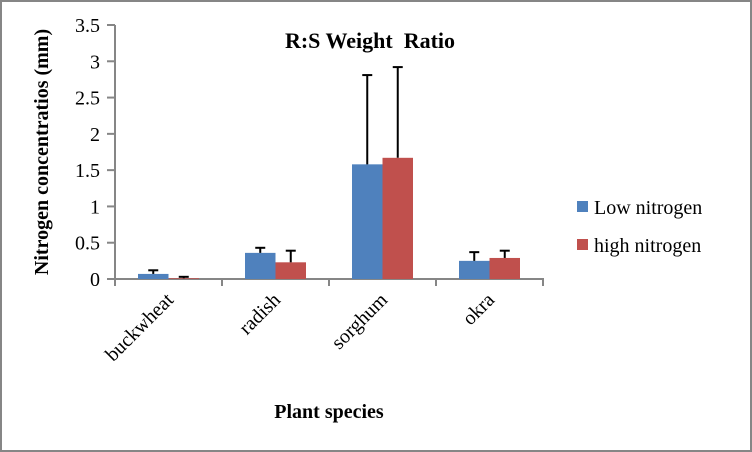 The height and width of the screenshot is (452, 752). Describe the element at coordinates (478, 309) in the screenshot. I see `x-tick-label: okra` at that location.